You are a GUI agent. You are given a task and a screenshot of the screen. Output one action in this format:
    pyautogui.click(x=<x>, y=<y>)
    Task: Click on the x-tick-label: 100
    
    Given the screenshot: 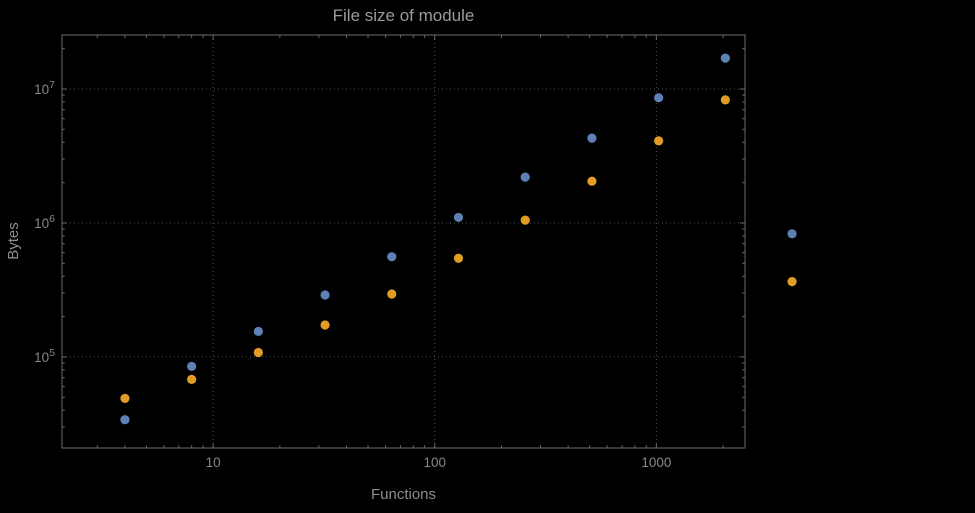 What is the action you would take?
    pyautogui.click(x=434, y=462)
    